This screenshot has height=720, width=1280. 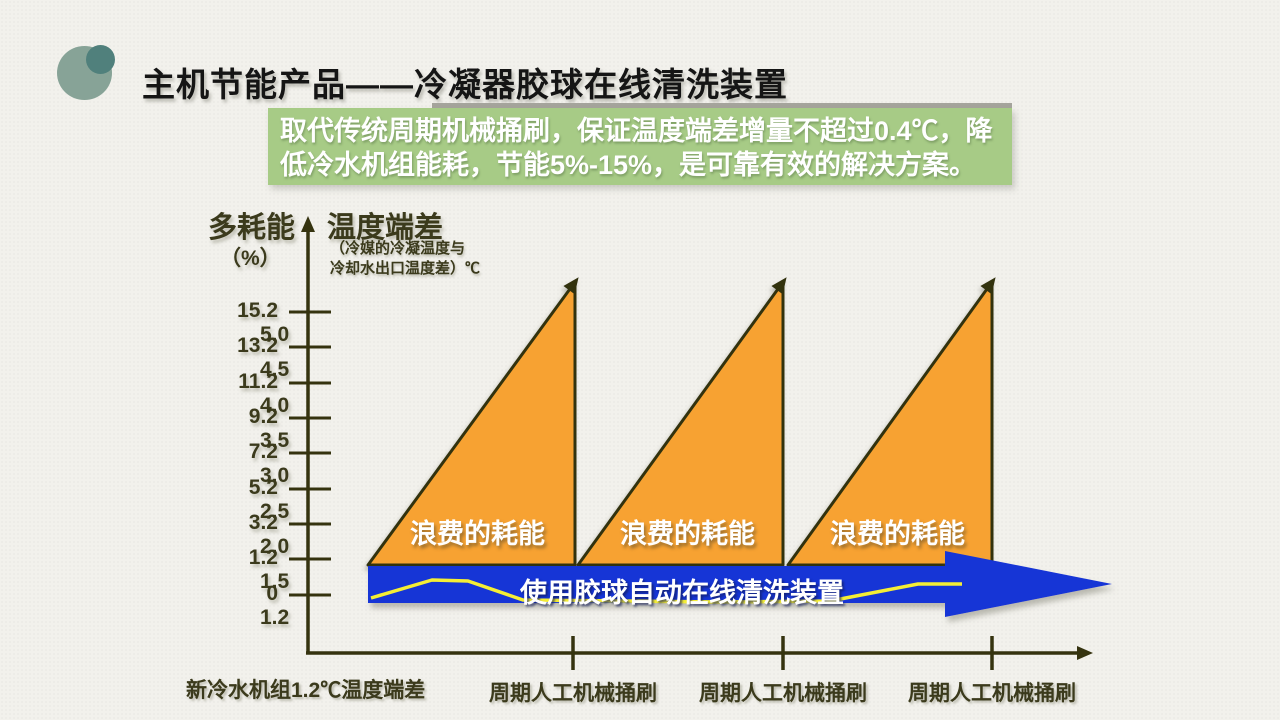 What do you see at coordinates (258, 381) in the screenshot?
I see `tick-label-pct: 11.2` at bounding box center [258, 381].